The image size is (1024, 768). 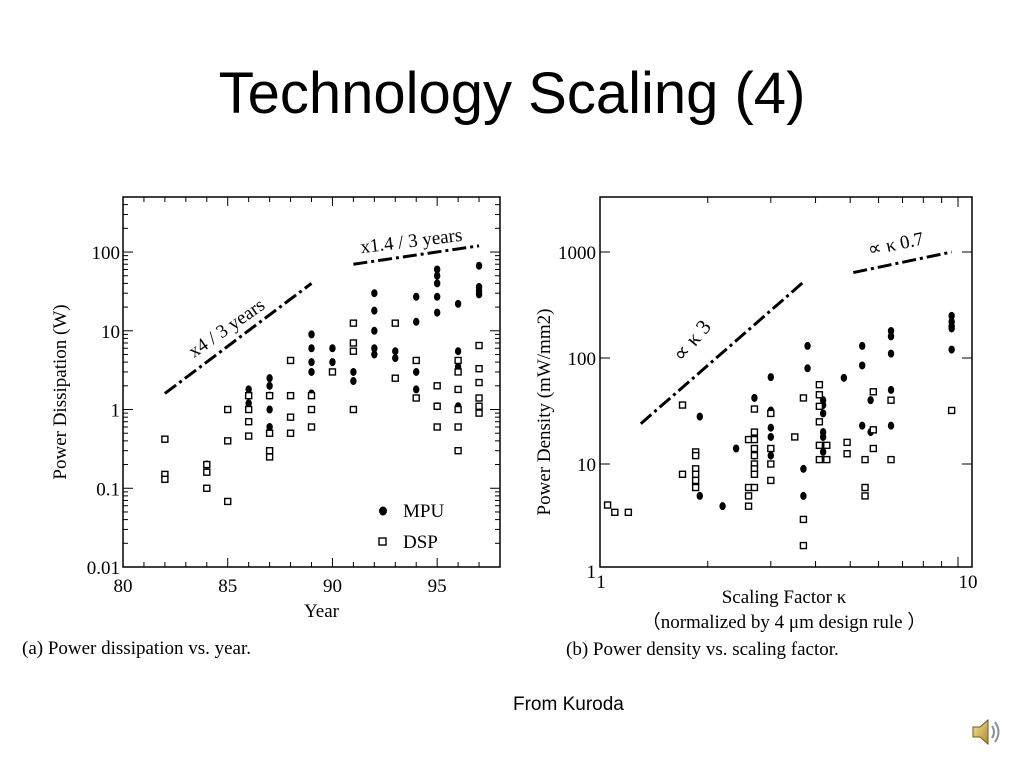 What do you see at coordinates (116, 411) in the screenshot?
I see `y-tick-label: 1` at bounding box center [116, 411].